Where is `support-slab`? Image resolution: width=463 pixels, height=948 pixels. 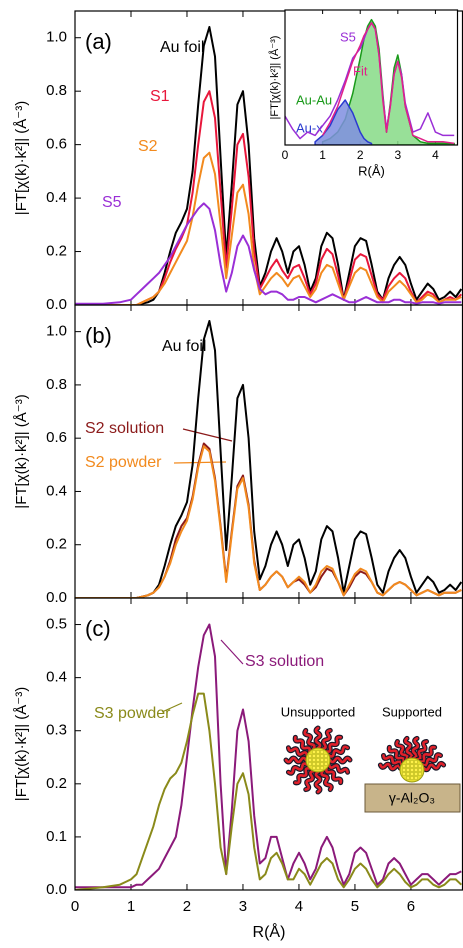
support-slab is located at coordinates (412, 798).